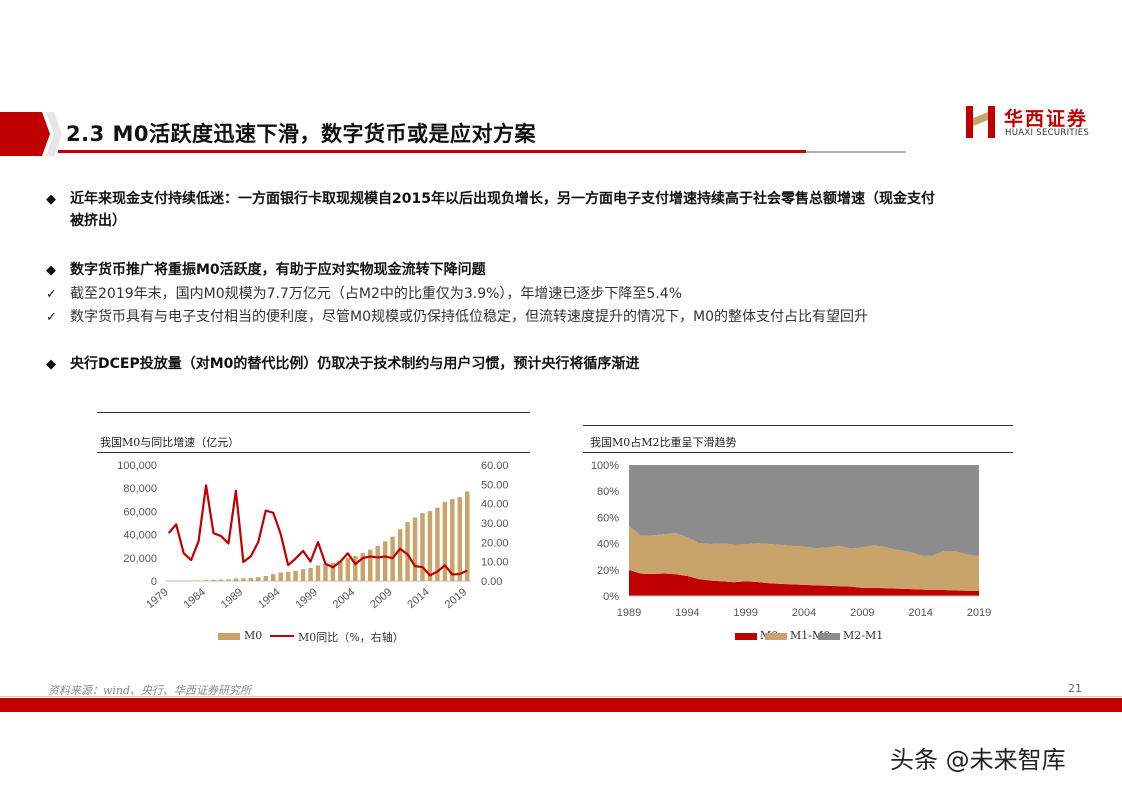  I want to click on chart1-y-right-tick: 10.00, so click(495, 563).